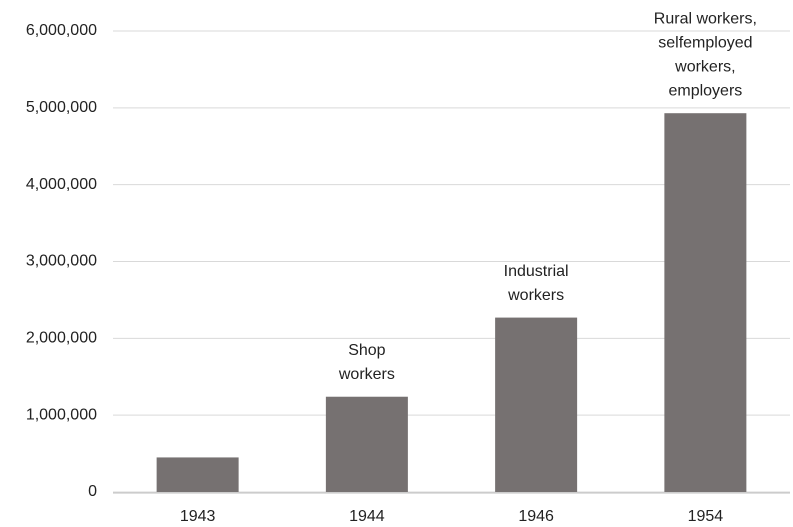 The image size is (793, 527). What do you see at coordinates (366, 350) in the screenshot?
I see `bar-annotation: Shop` at bounding box center [366, 350].